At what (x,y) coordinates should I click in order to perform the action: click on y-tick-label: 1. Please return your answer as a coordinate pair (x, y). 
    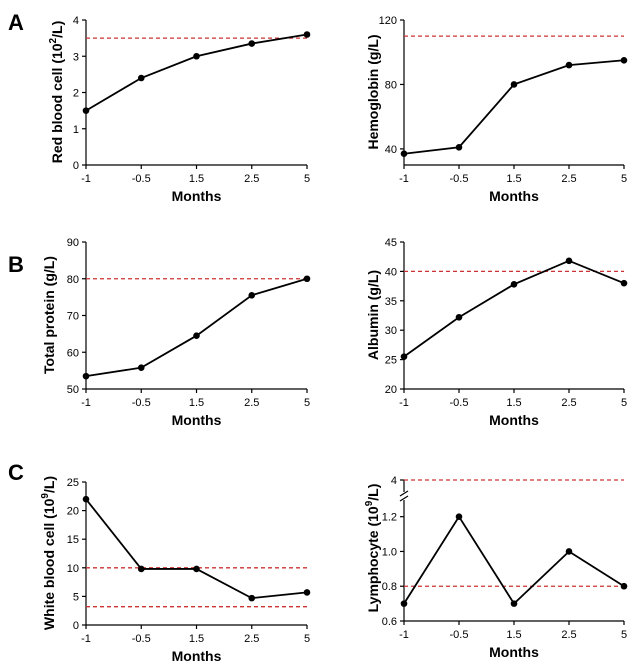
    Looking at the image, I should click on (76, 130).